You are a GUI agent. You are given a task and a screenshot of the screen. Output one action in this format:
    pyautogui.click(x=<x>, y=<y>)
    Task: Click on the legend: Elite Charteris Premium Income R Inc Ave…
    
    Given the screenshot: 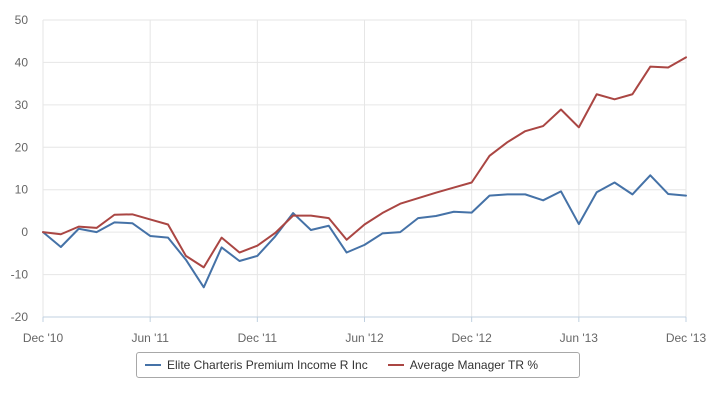 What is the action you would take?
    pyautogui.click(x=358, y=365)
    